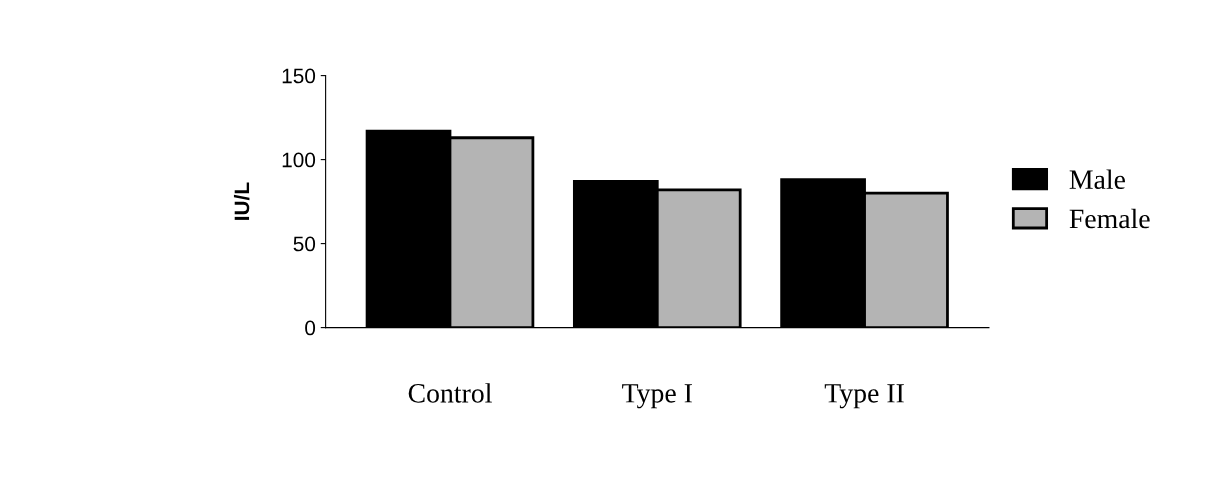  What do you see at coordinates (310, 328) in the screenshot?
I see `y-tick-label: 0` at bounding box center [310, 328].